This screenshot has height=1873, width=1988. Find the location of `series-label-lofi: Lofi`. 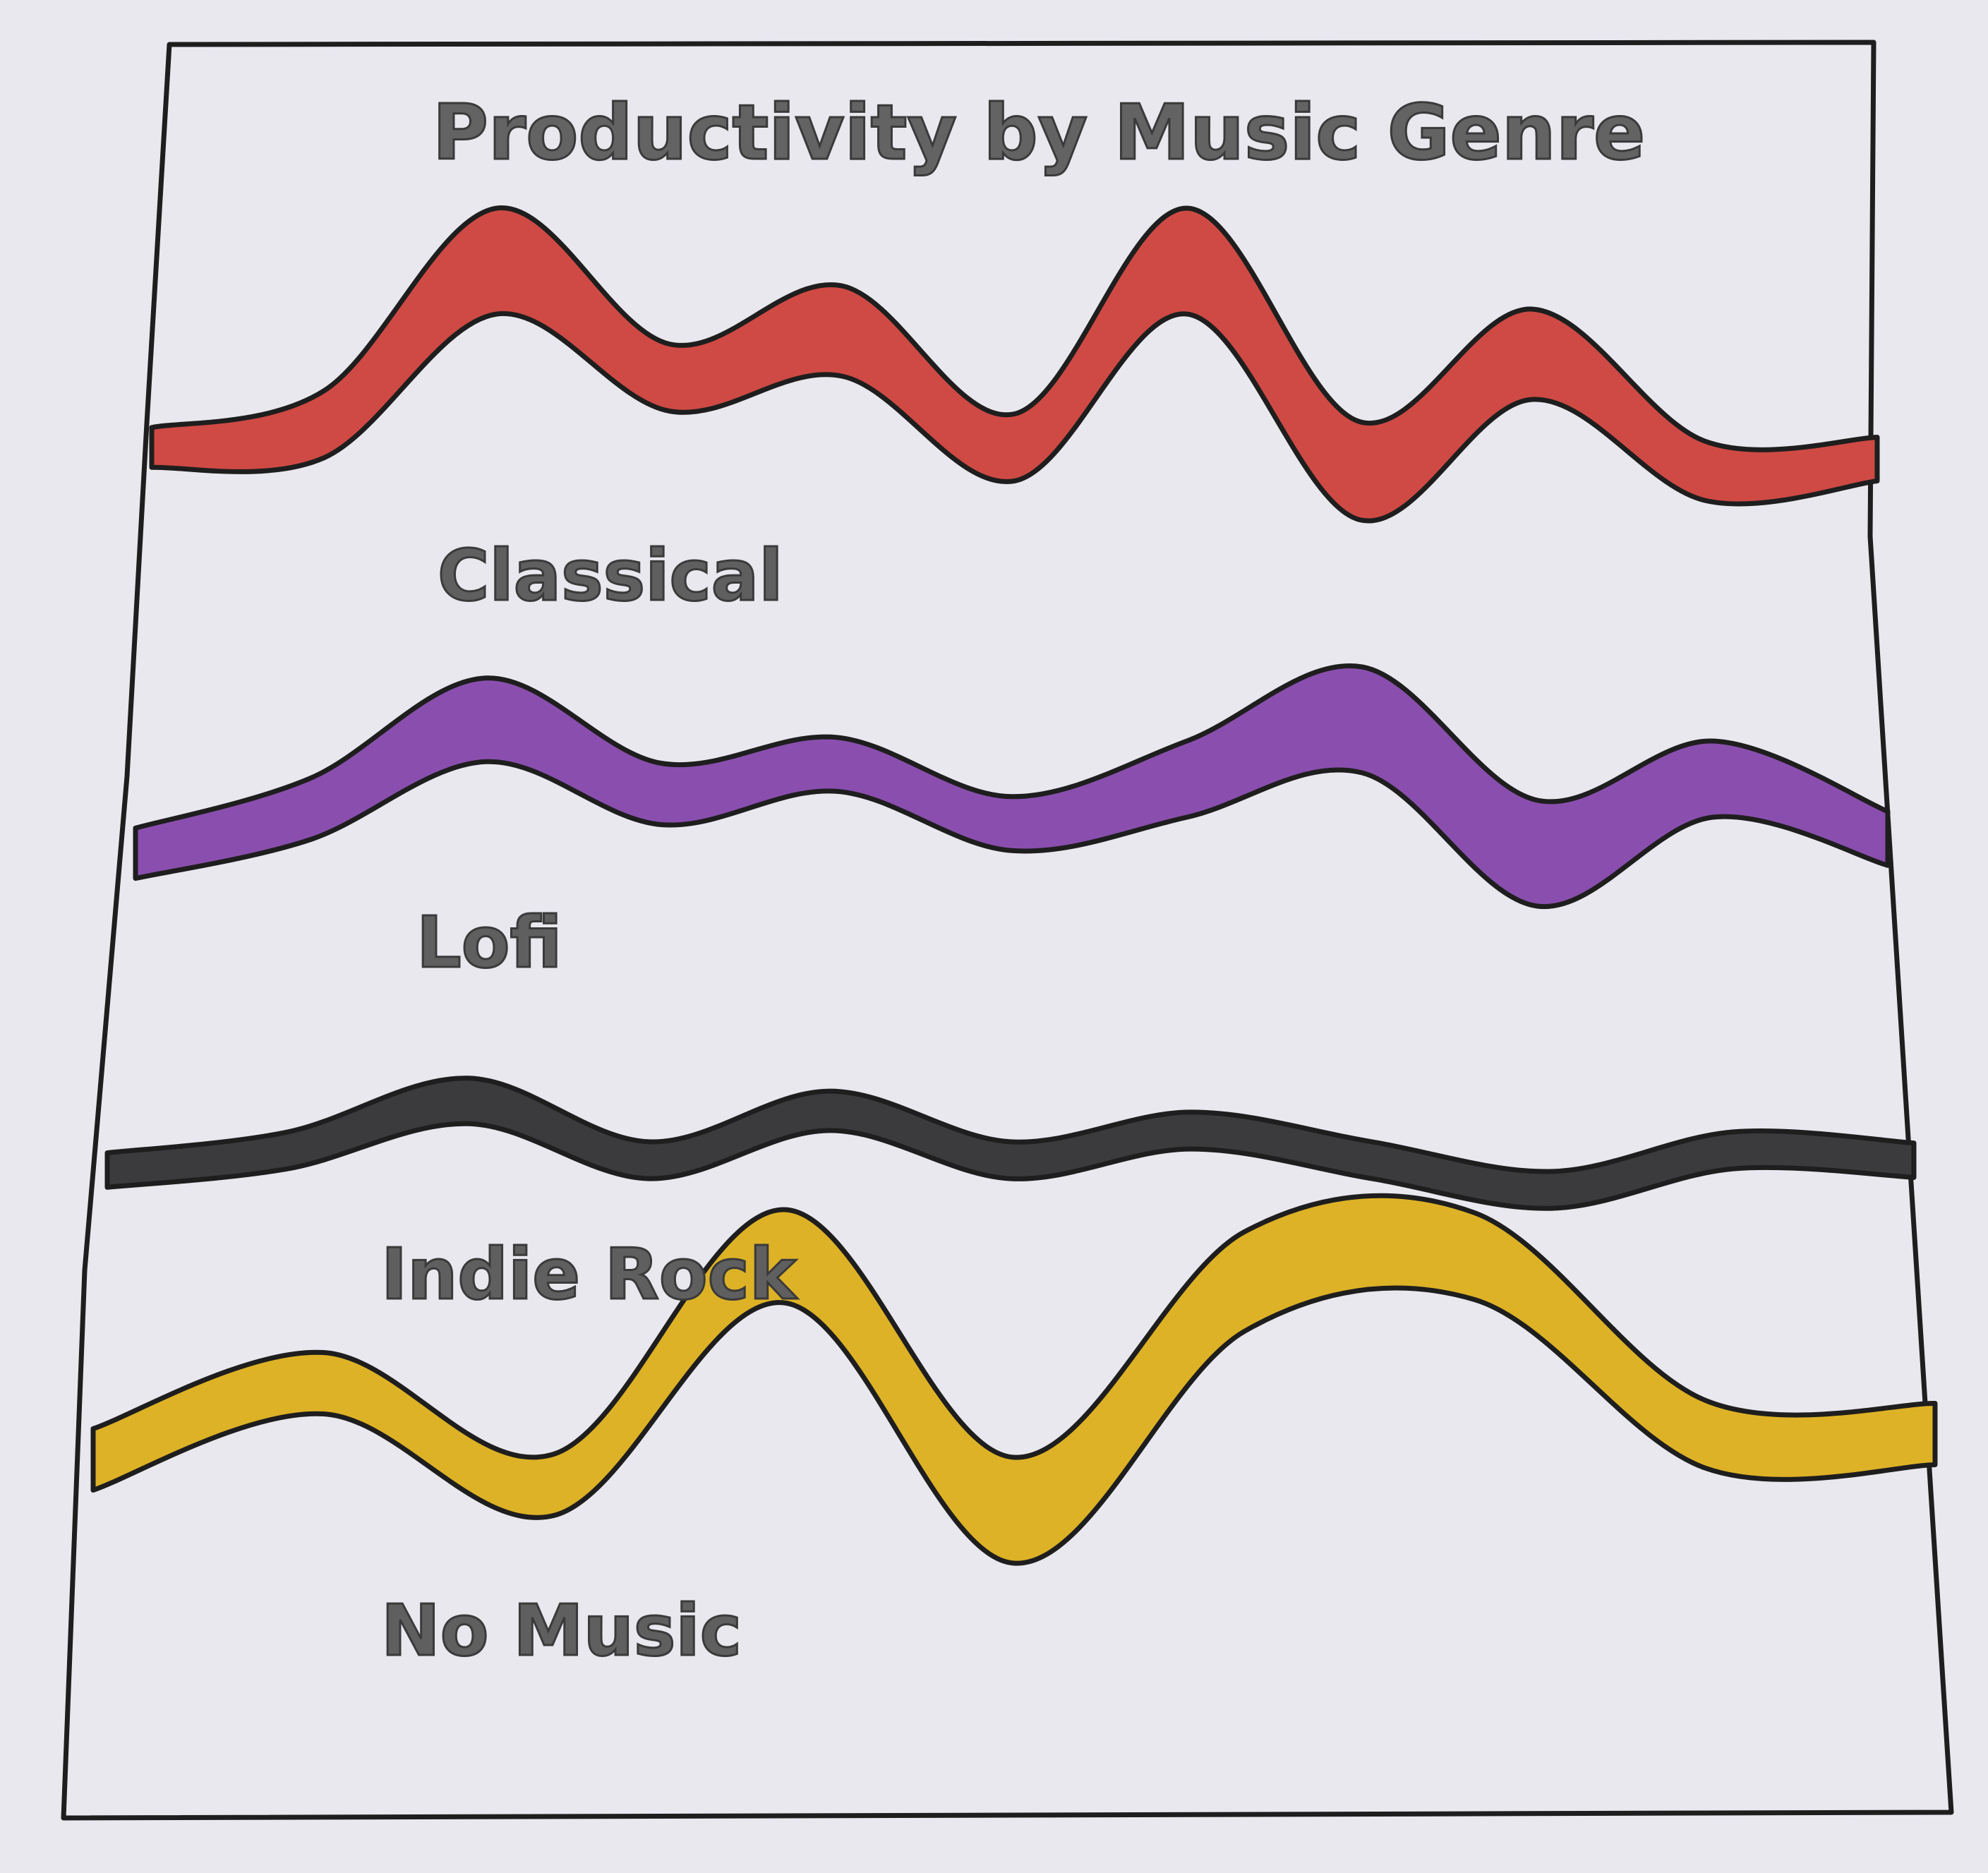

series-label-lofi: Lofi is located at coordinates (489, 942).